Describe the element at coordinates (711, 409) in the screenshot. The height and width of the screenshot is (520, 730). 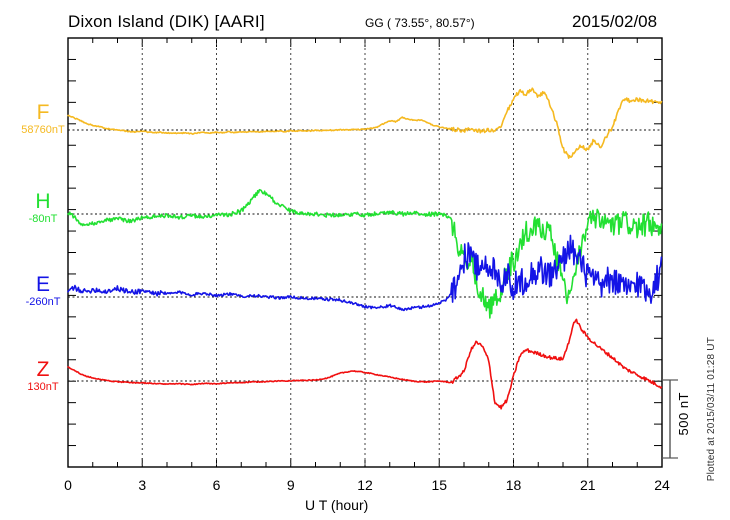
I see `plotted-timestamp: Plotted at 2015/03/11 01:28 UT` at that location.